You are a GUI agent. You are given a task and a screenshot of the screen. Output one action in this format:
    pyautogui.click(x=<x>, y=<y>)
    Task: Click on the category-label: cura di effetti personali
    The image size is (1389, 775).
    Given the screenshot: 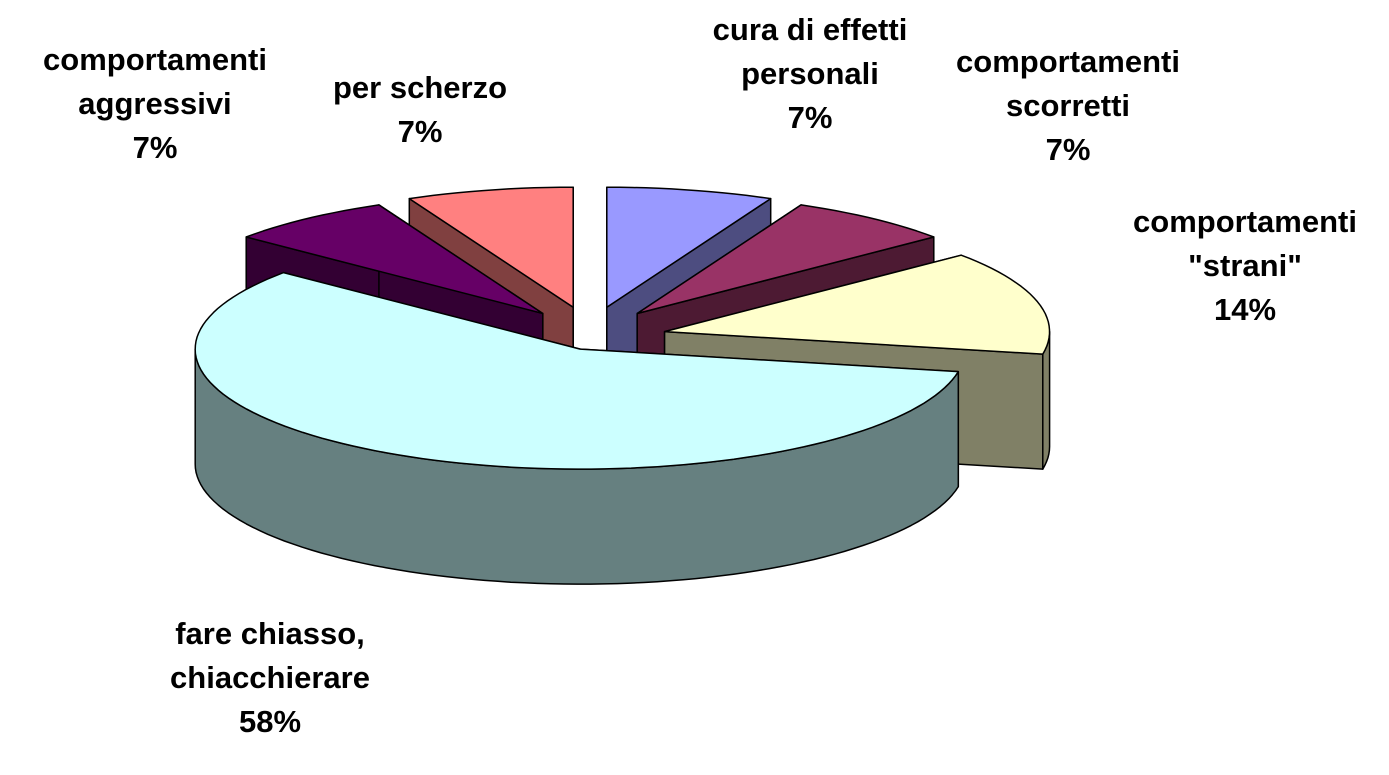 What is the action you would take?
    pyautogui.click(x=810, y=51)
    